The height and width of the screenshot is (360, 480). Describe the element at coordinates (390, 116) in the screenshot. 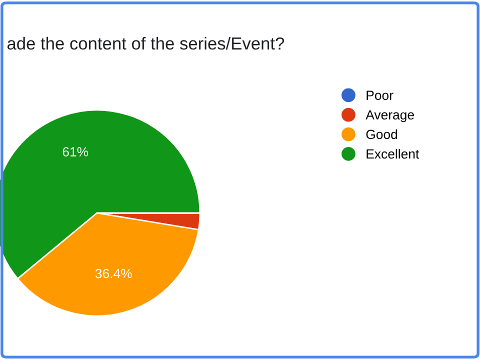

I see `legend-label: Average` at that location.